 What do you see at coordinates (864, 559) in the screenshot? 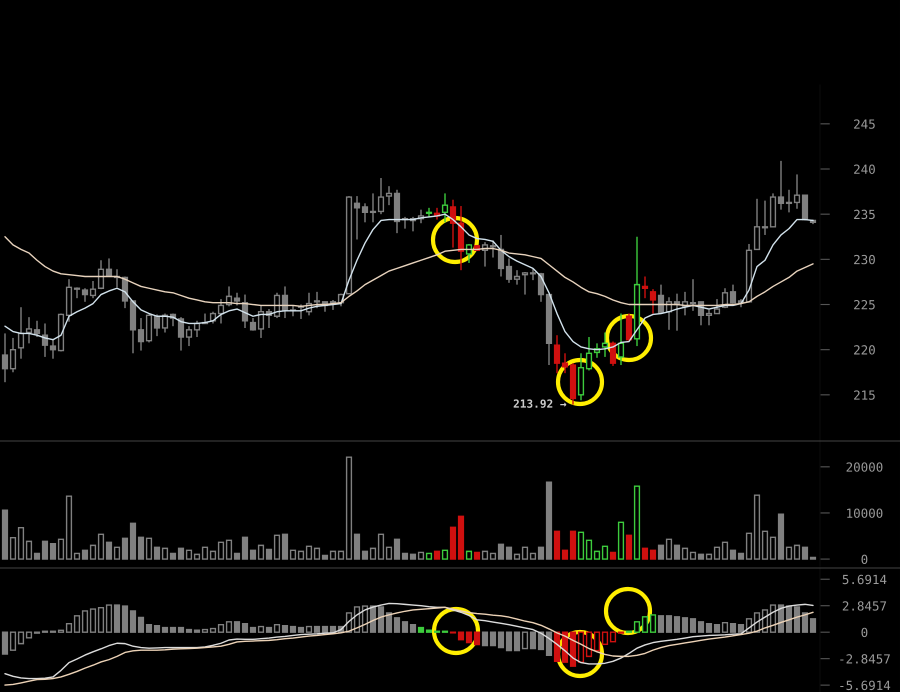
I see `y-tick-label: 0` at bounding box center [864, 559].